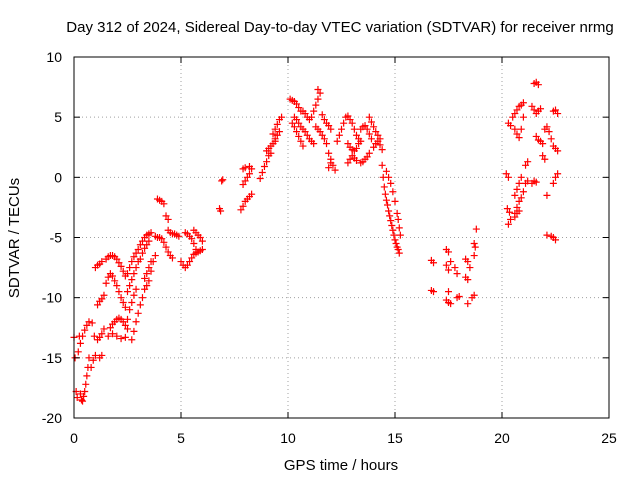 The height and width of the screenshot is (480, 640). What do you see at coordinates (58, 177) in the screenshot?
I see `y-tick-label: 0` at bounding box center [58, 177].